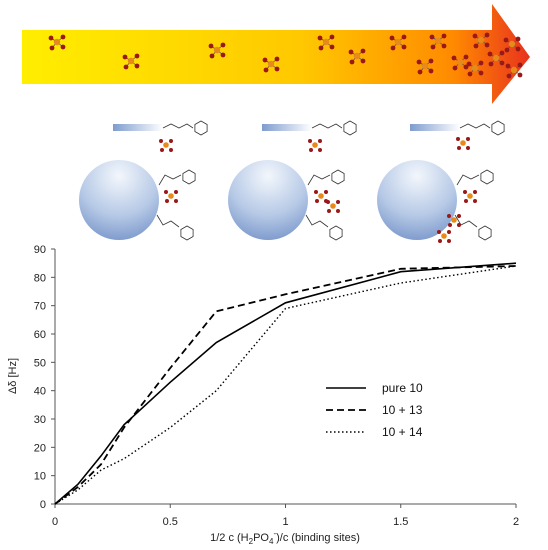 The height and width of the screenshot is (550, 548). Describe the element at coordinates (43, 505) in the screenshot. I see `y-tick-label: 0` at that location.